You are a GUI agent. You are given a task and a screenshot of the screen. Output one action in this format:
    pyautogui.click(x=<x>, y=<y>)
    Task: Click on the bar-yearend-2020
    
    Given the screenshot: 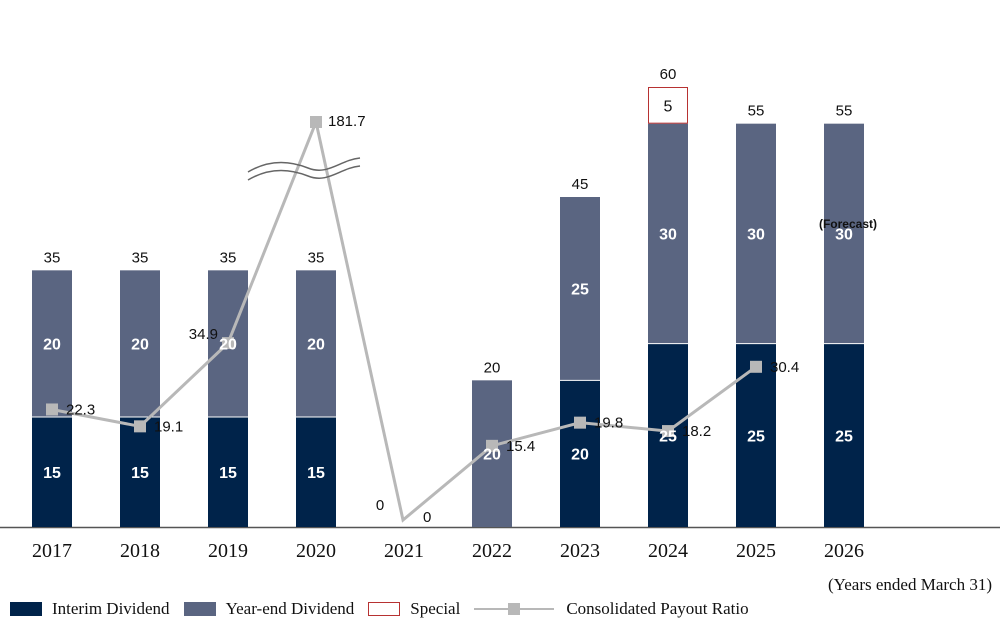 What is the action you would take?
    pyautogui.click(x=316, y=343)
    